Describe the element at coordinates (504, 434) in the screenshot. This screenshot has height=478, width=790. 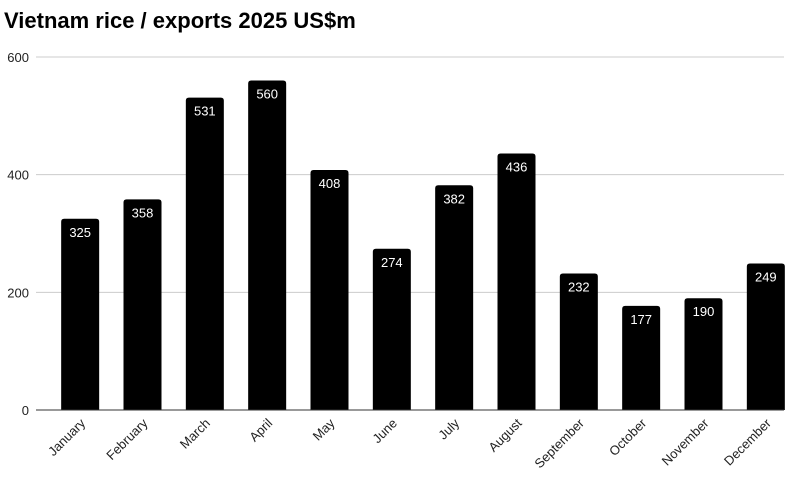
I see `x-tick-label: August` at that location.